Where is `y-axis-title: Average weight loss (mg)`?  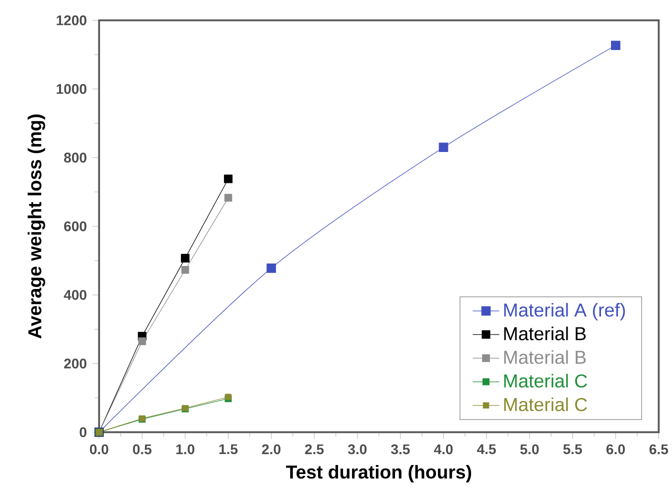
y-axis-title: Average weight loss (mg) is located at coordinates (37, 226).